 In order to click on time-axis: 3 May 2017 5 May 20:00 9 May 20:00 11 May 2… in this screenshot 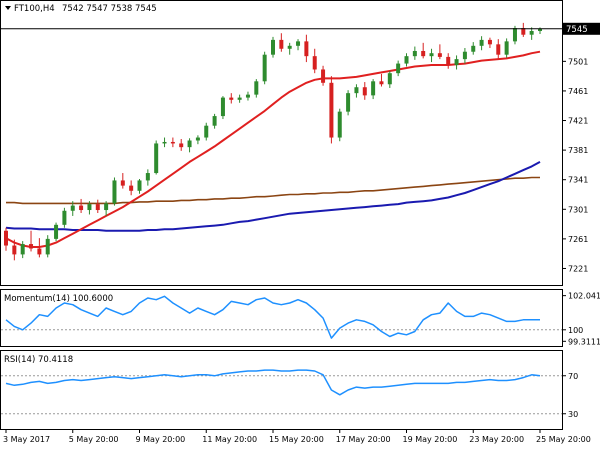, I will do `click(297, 436)`.